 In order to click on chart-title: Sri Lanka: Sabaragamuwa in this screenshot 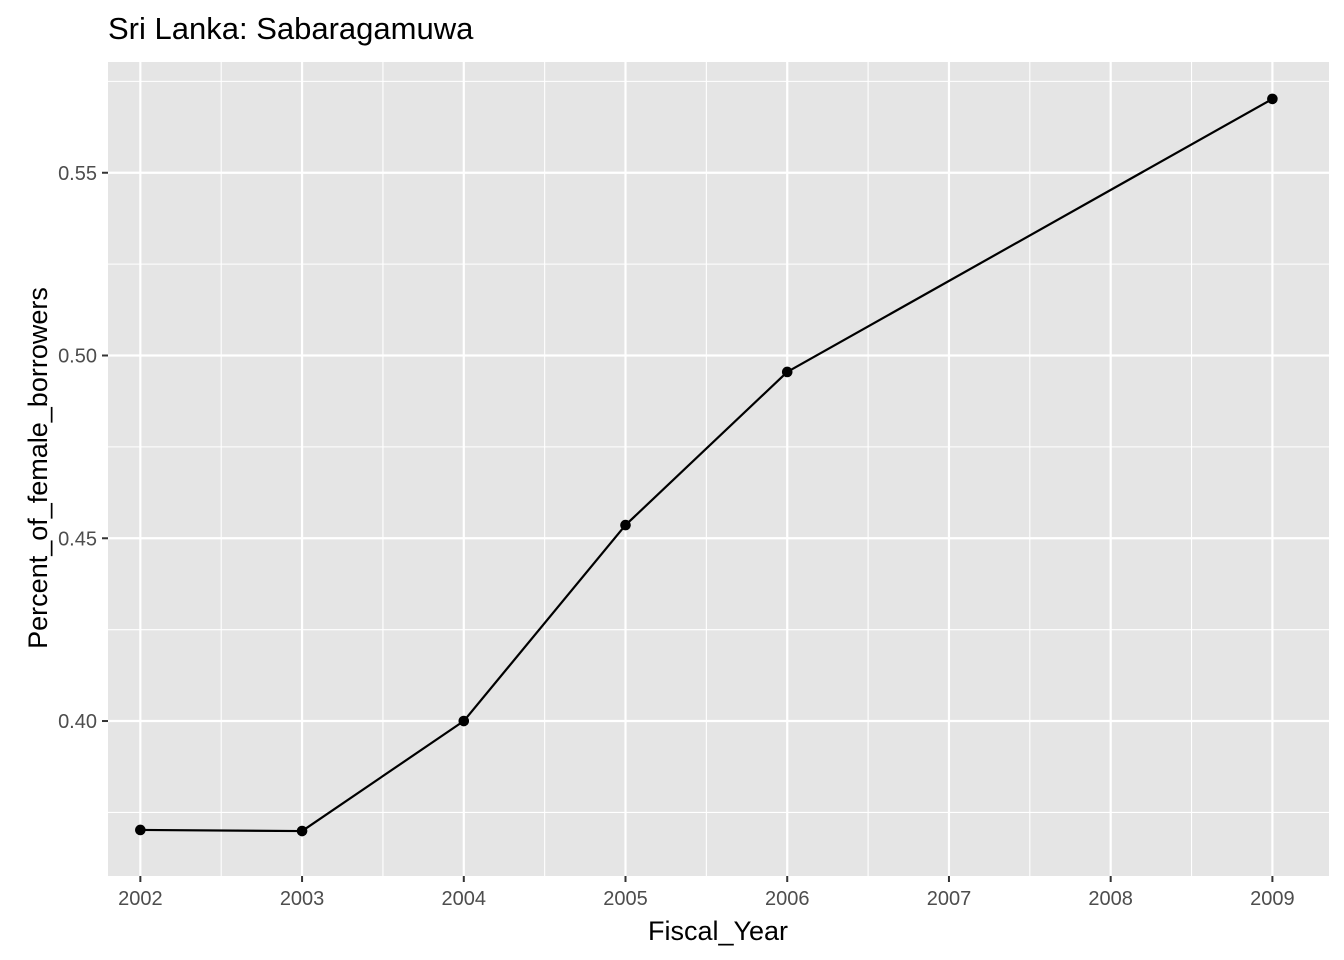, I will do `click(291, 28)`.